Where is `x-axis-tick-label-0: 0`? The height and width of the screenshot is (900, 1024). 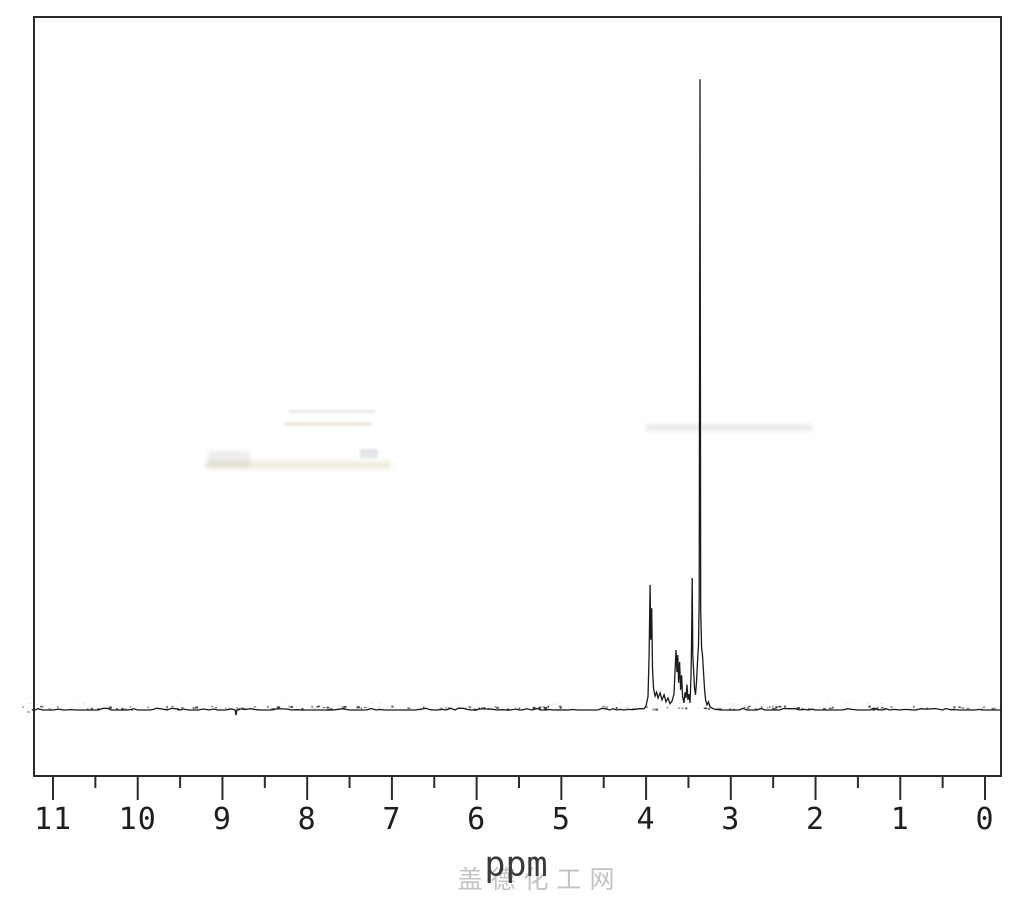
x-axis-tick-label-0: 0 is located at coordinates (985, 819).